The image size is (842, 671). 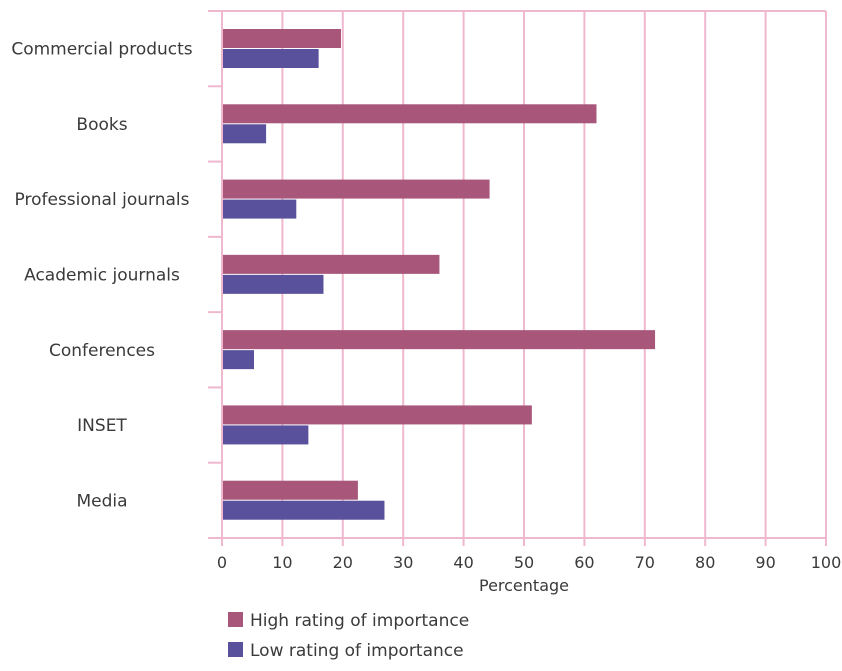 I want to click on x-tick-label-100: 100, so click(x=826, y=562).